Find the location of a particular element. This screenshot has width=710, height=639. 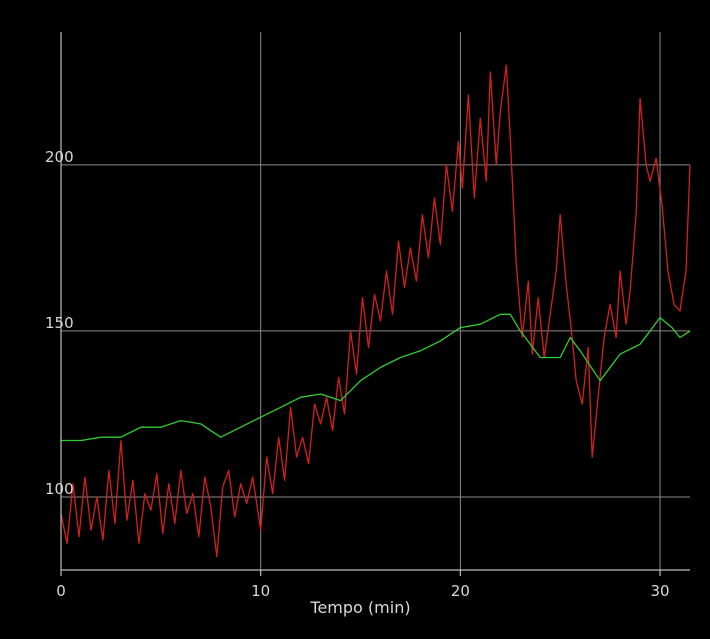

x-tick-label: 10 is located at coordinates (260, 591).